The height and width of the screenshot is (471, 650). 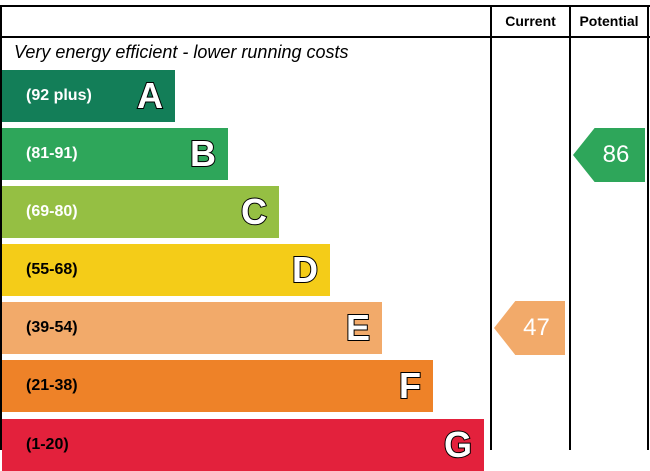 I want to click on band-range: (81-91), so click(x=52, y=153).